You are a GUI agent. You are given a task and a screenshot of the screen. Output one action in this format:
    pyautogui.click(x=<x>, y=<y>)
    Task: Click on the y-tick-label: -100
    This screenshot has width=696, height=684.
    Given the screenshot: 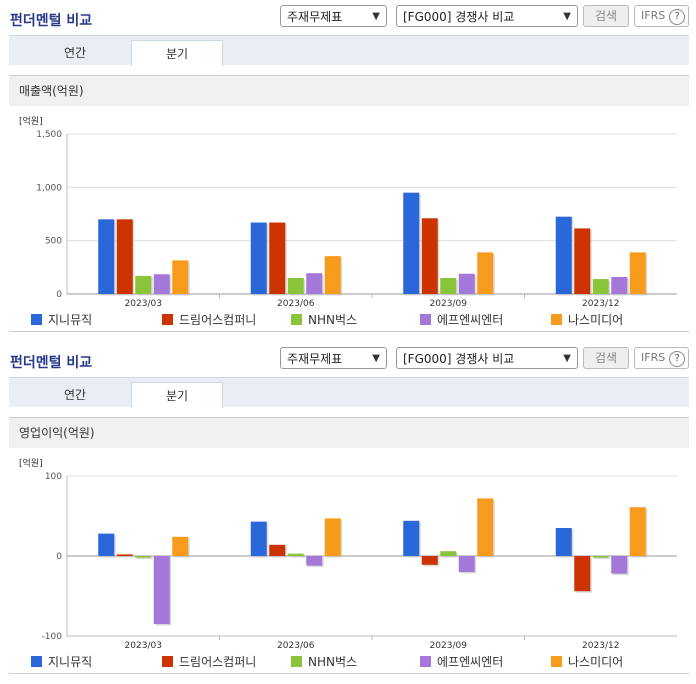 What is the action you would take?
    pyautogui.click(x=52, y=637)
    